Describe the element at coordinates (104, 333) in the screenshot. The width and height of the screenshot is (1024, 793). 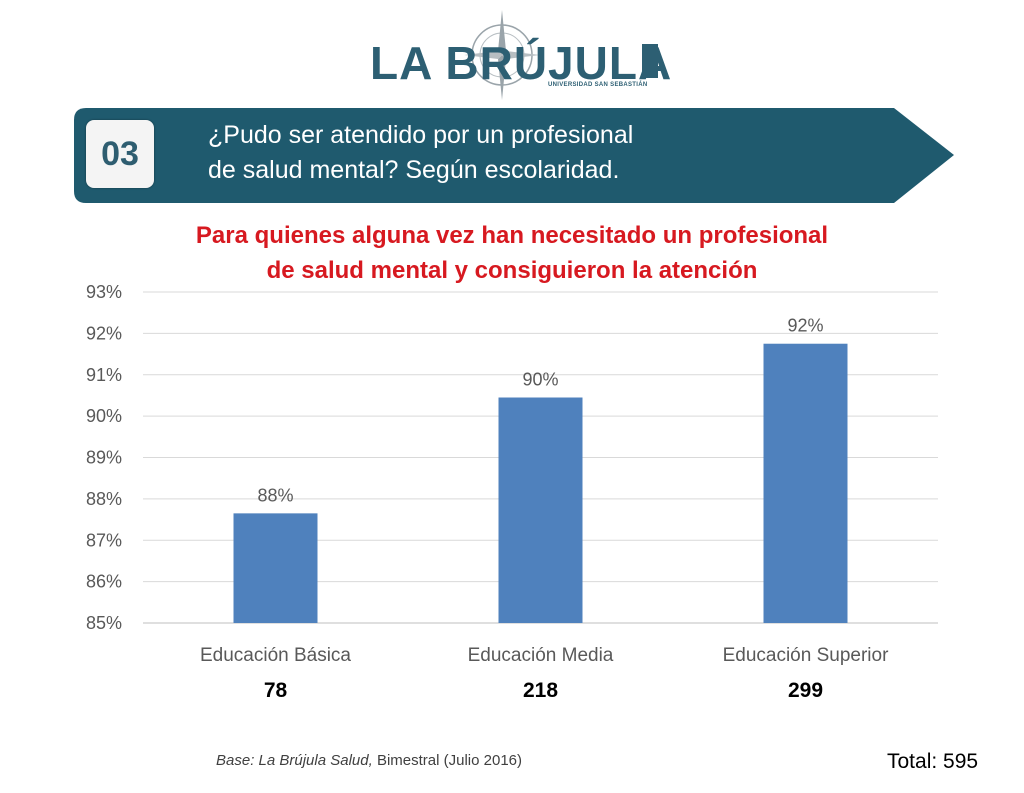
I see `y-tick-label: 92%` at that location.